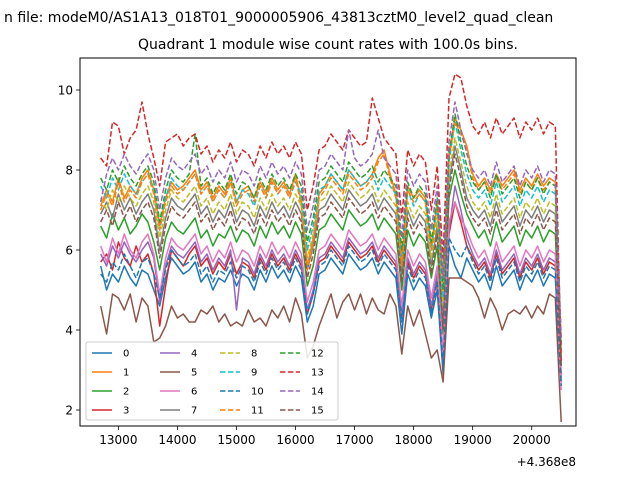 The width and height of the screenshot is (640, 480). What do you see at coordinates (194, 411) in the screenshot?
I see `legend-label-7: 7` at bounding box center [194, 411].